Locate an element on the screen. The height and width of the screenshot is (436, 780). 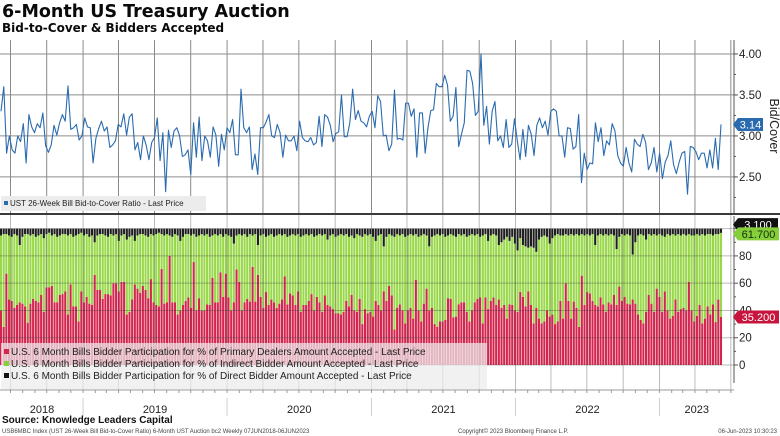
y-tick-label: 20 is located at coordinates (745, 339).